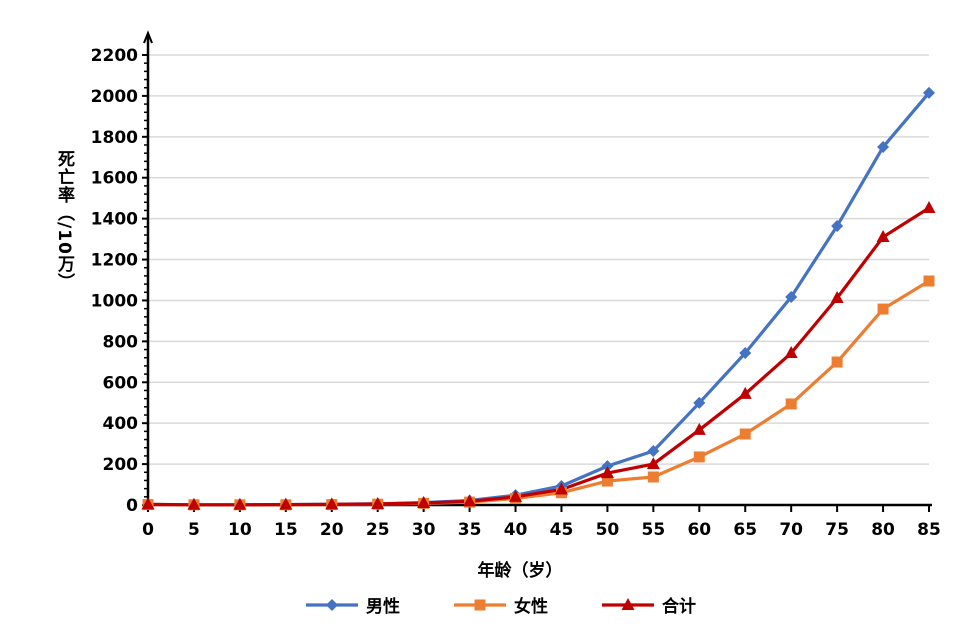 The image size is (960, 640). What do you see at coordinates (148, 37) in the screenshot?
I see `y-axis-arrow` at bounding box center [148, 37].